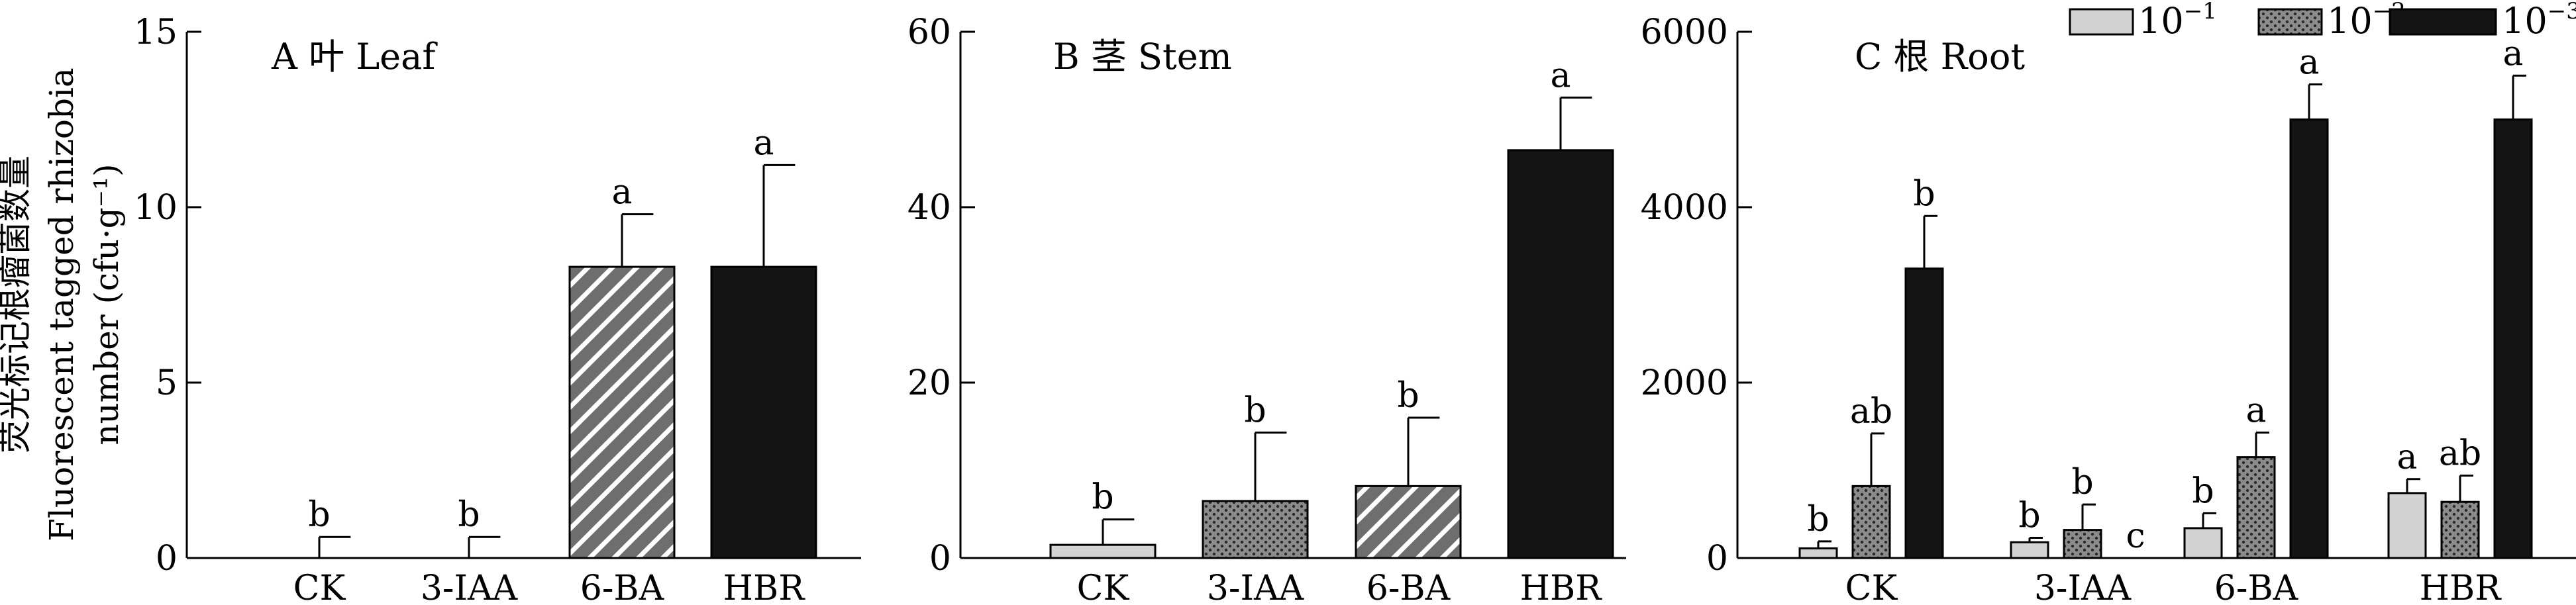  Describe the element at coordinates (1684, 32) in the screenshot. I see `y-tick-label: 6000` at that location.